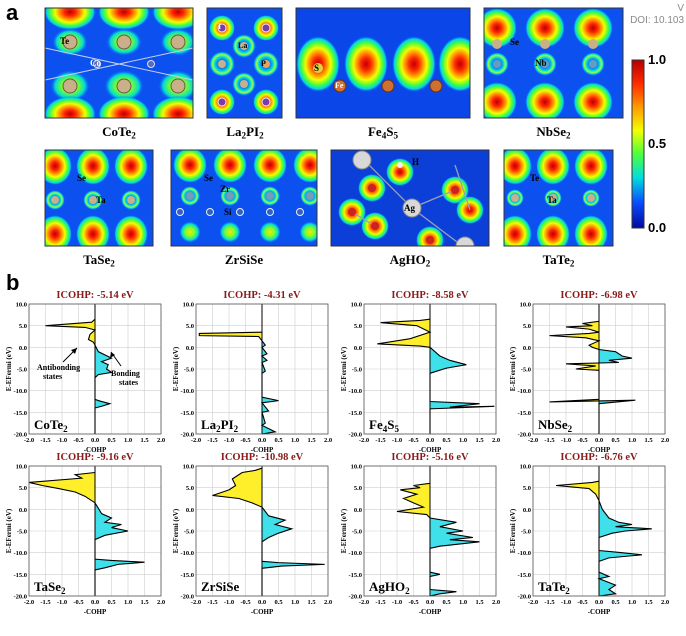 Image resolution: width=686 pixels, height=636 pixels. I want to click on map-caption-nbse2: NbSe2, so click(553, 132).